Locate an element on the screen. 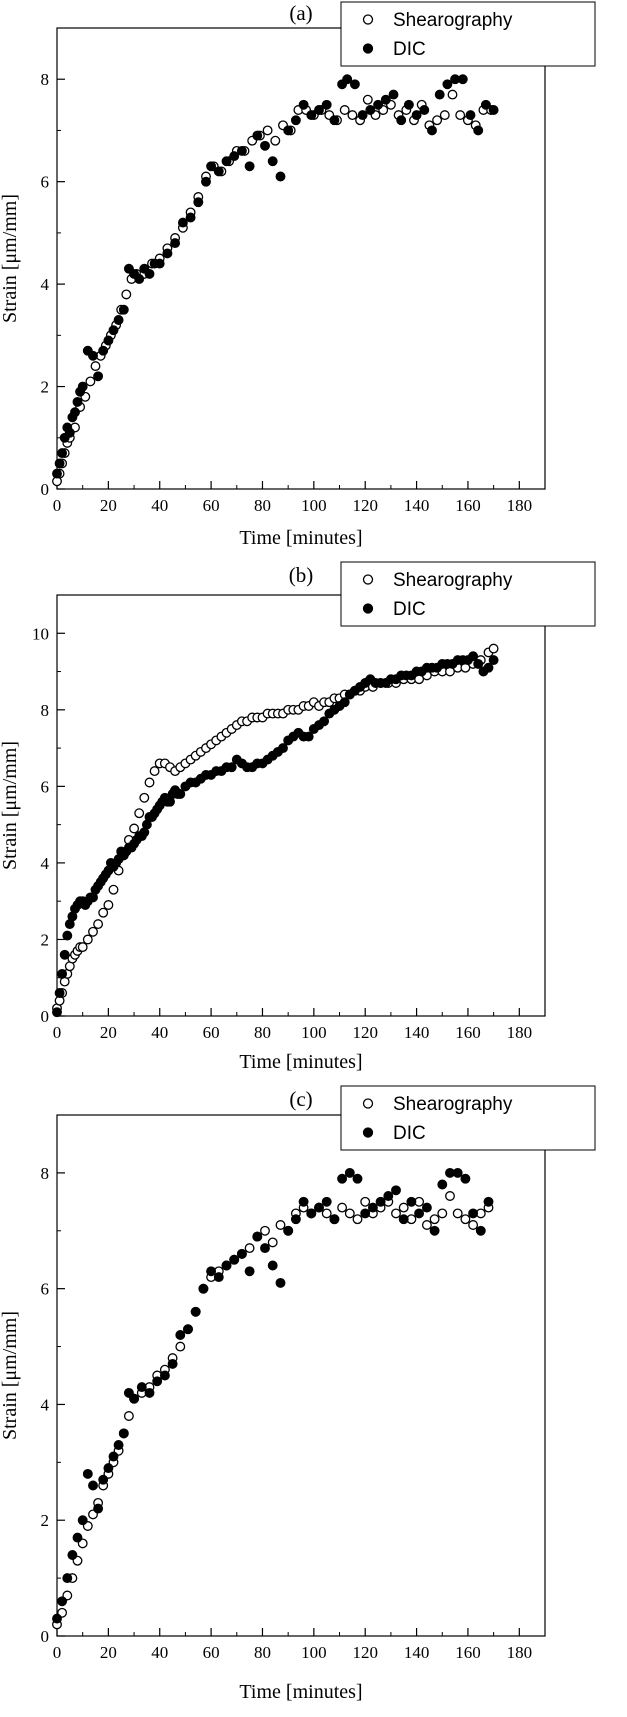  chart-title: (b) is located at coordinates (301, 575).